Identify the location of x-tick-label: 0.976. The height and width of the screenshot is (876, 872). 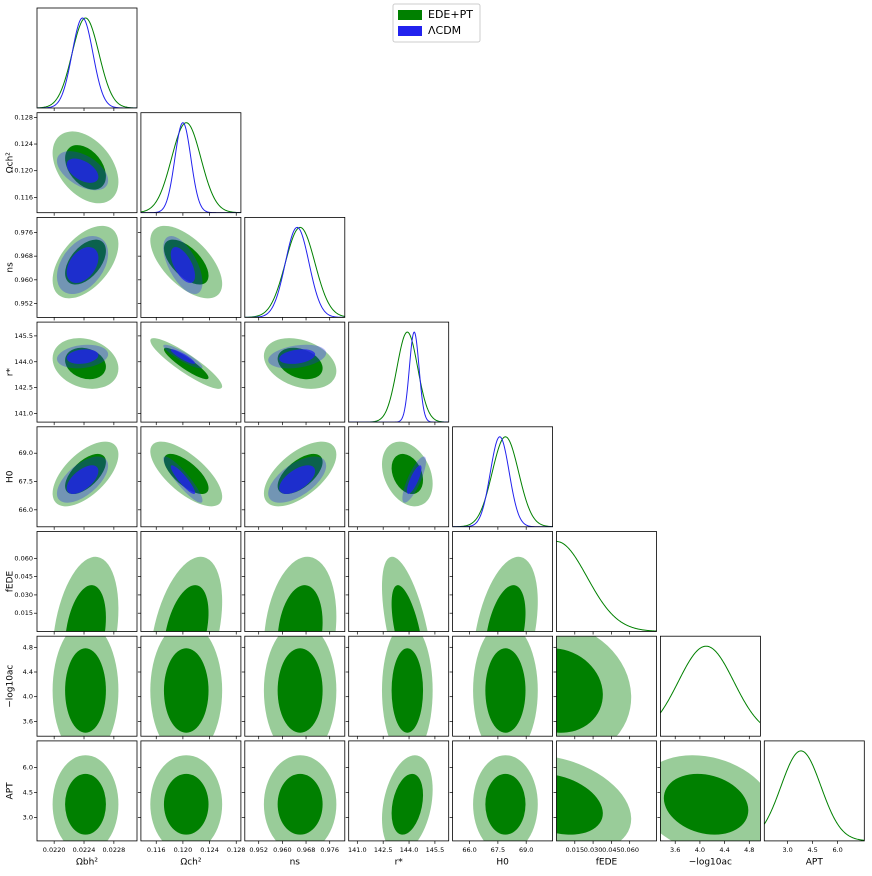
(329, 850).